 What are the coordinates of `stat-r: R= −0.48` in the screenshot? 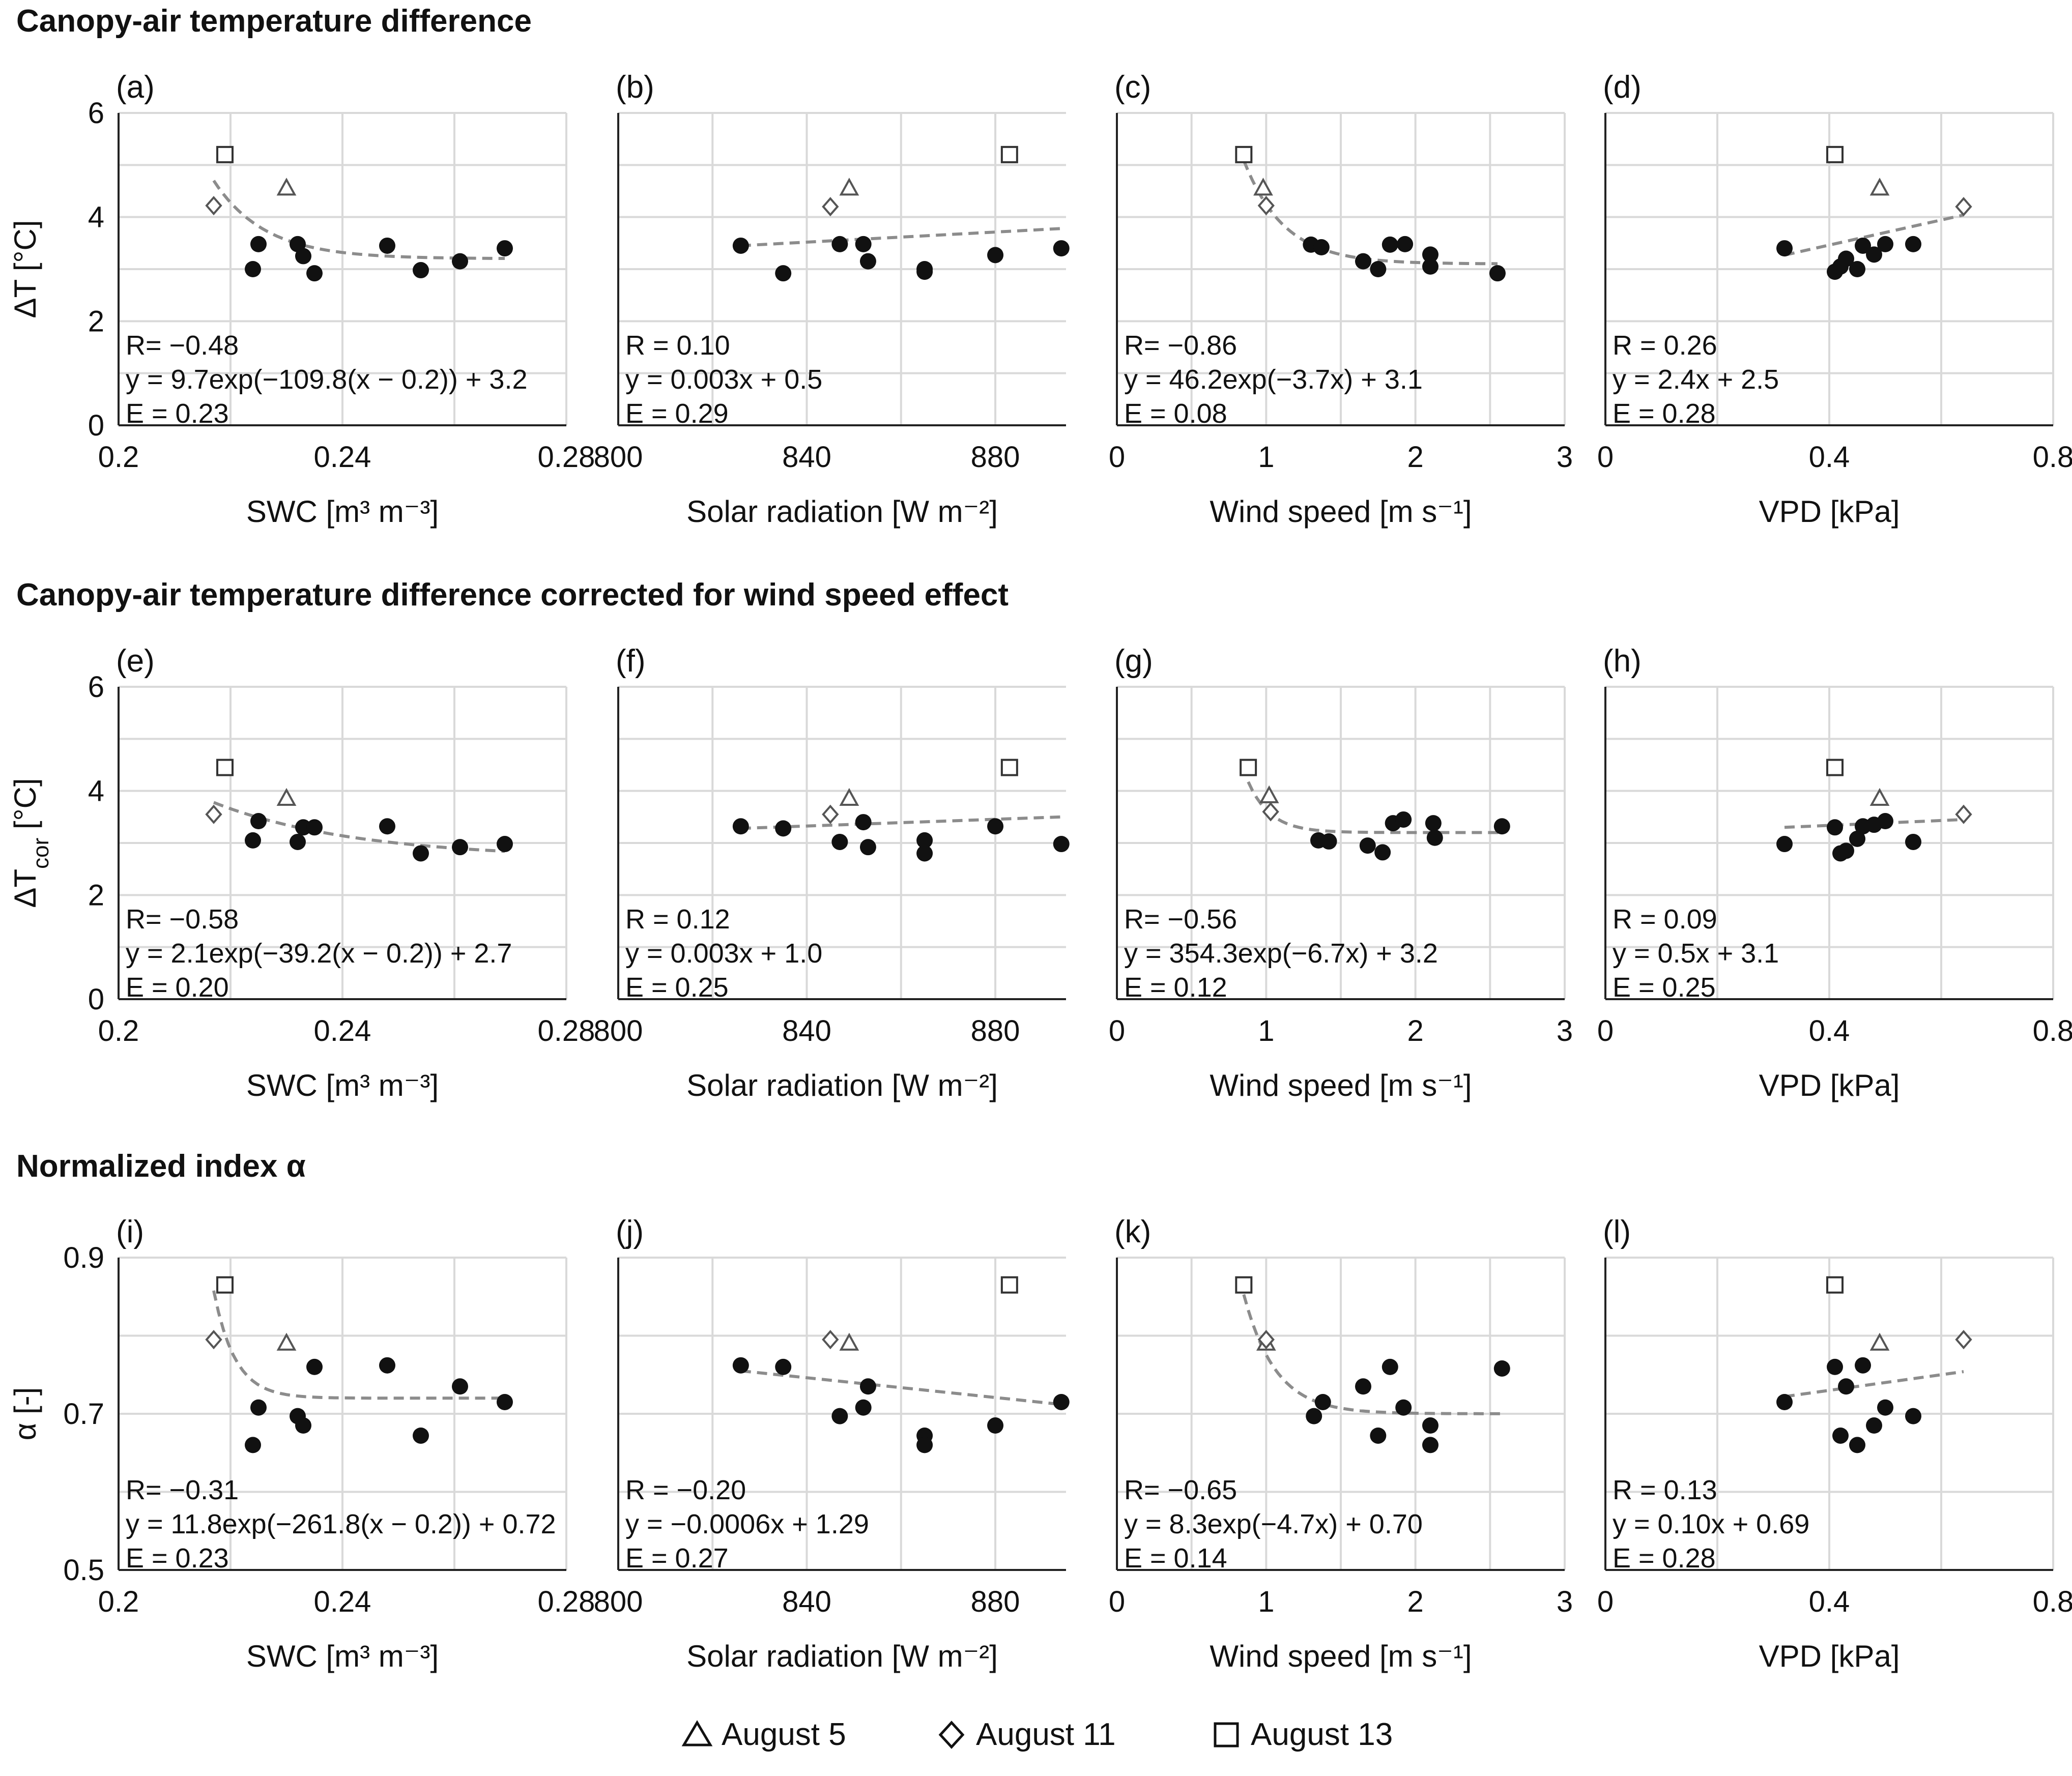 It's located at (183, 345).